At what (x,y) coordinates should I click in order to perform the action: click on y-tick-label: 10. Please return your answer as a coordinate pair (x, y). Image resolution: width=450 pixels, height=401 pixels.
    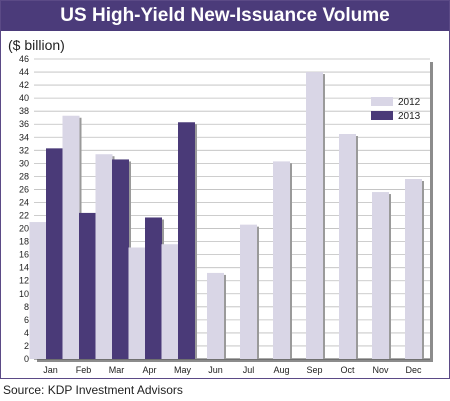
    Looking at the image, I should click on (24, 294).